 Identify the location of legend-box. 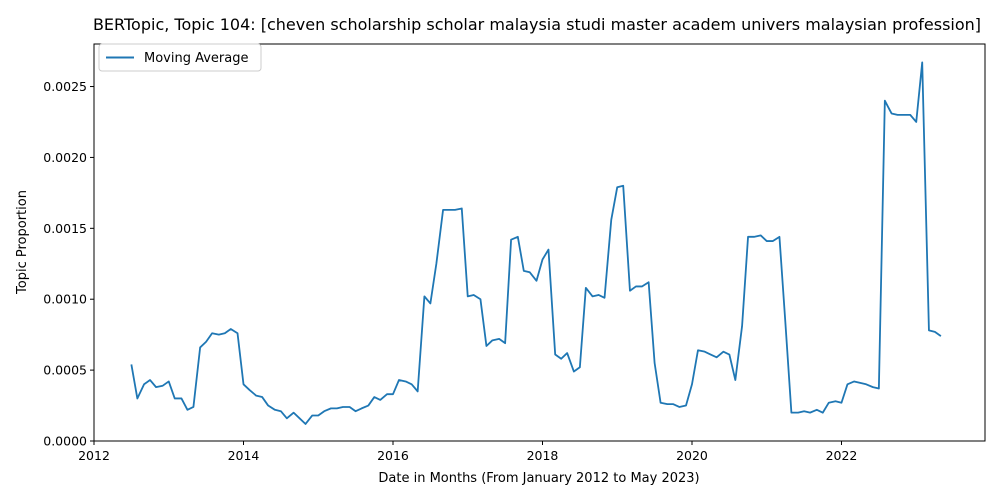
(180, 57).